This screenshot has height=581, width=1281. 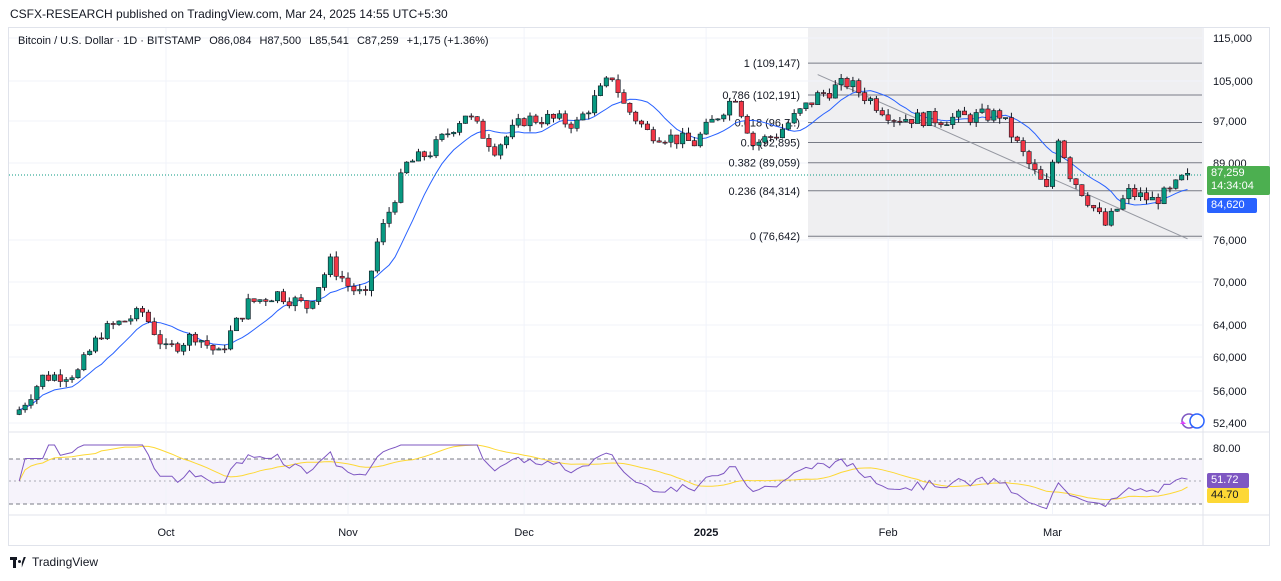 I want to click on alert-icon, so click(x=1192, y=421).